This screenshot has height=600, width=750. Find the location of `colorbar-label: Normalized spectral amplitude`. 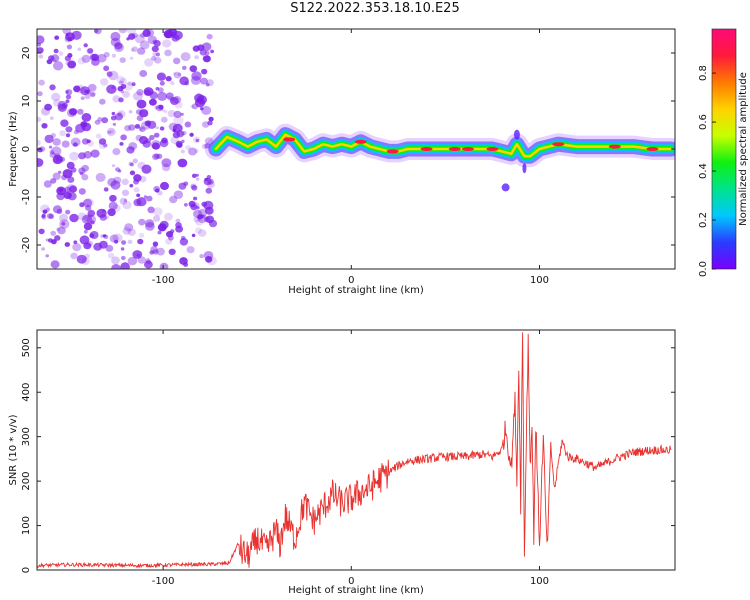

colorbar-label: Normalized spectral amplitude is located at coordinates (743, 149).